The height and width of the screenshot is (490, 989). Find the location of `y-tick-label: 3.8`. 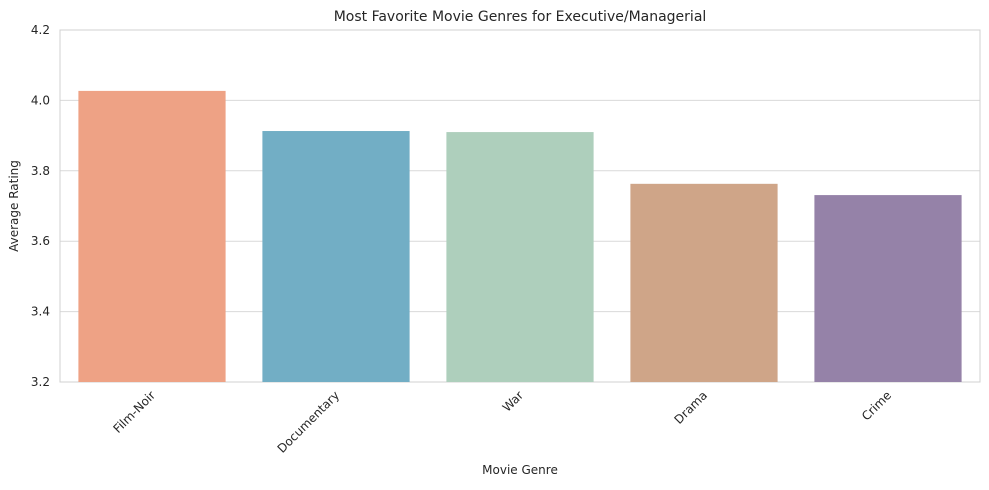

y-tick-label: 3.8 is located at coordinates (40, 171).